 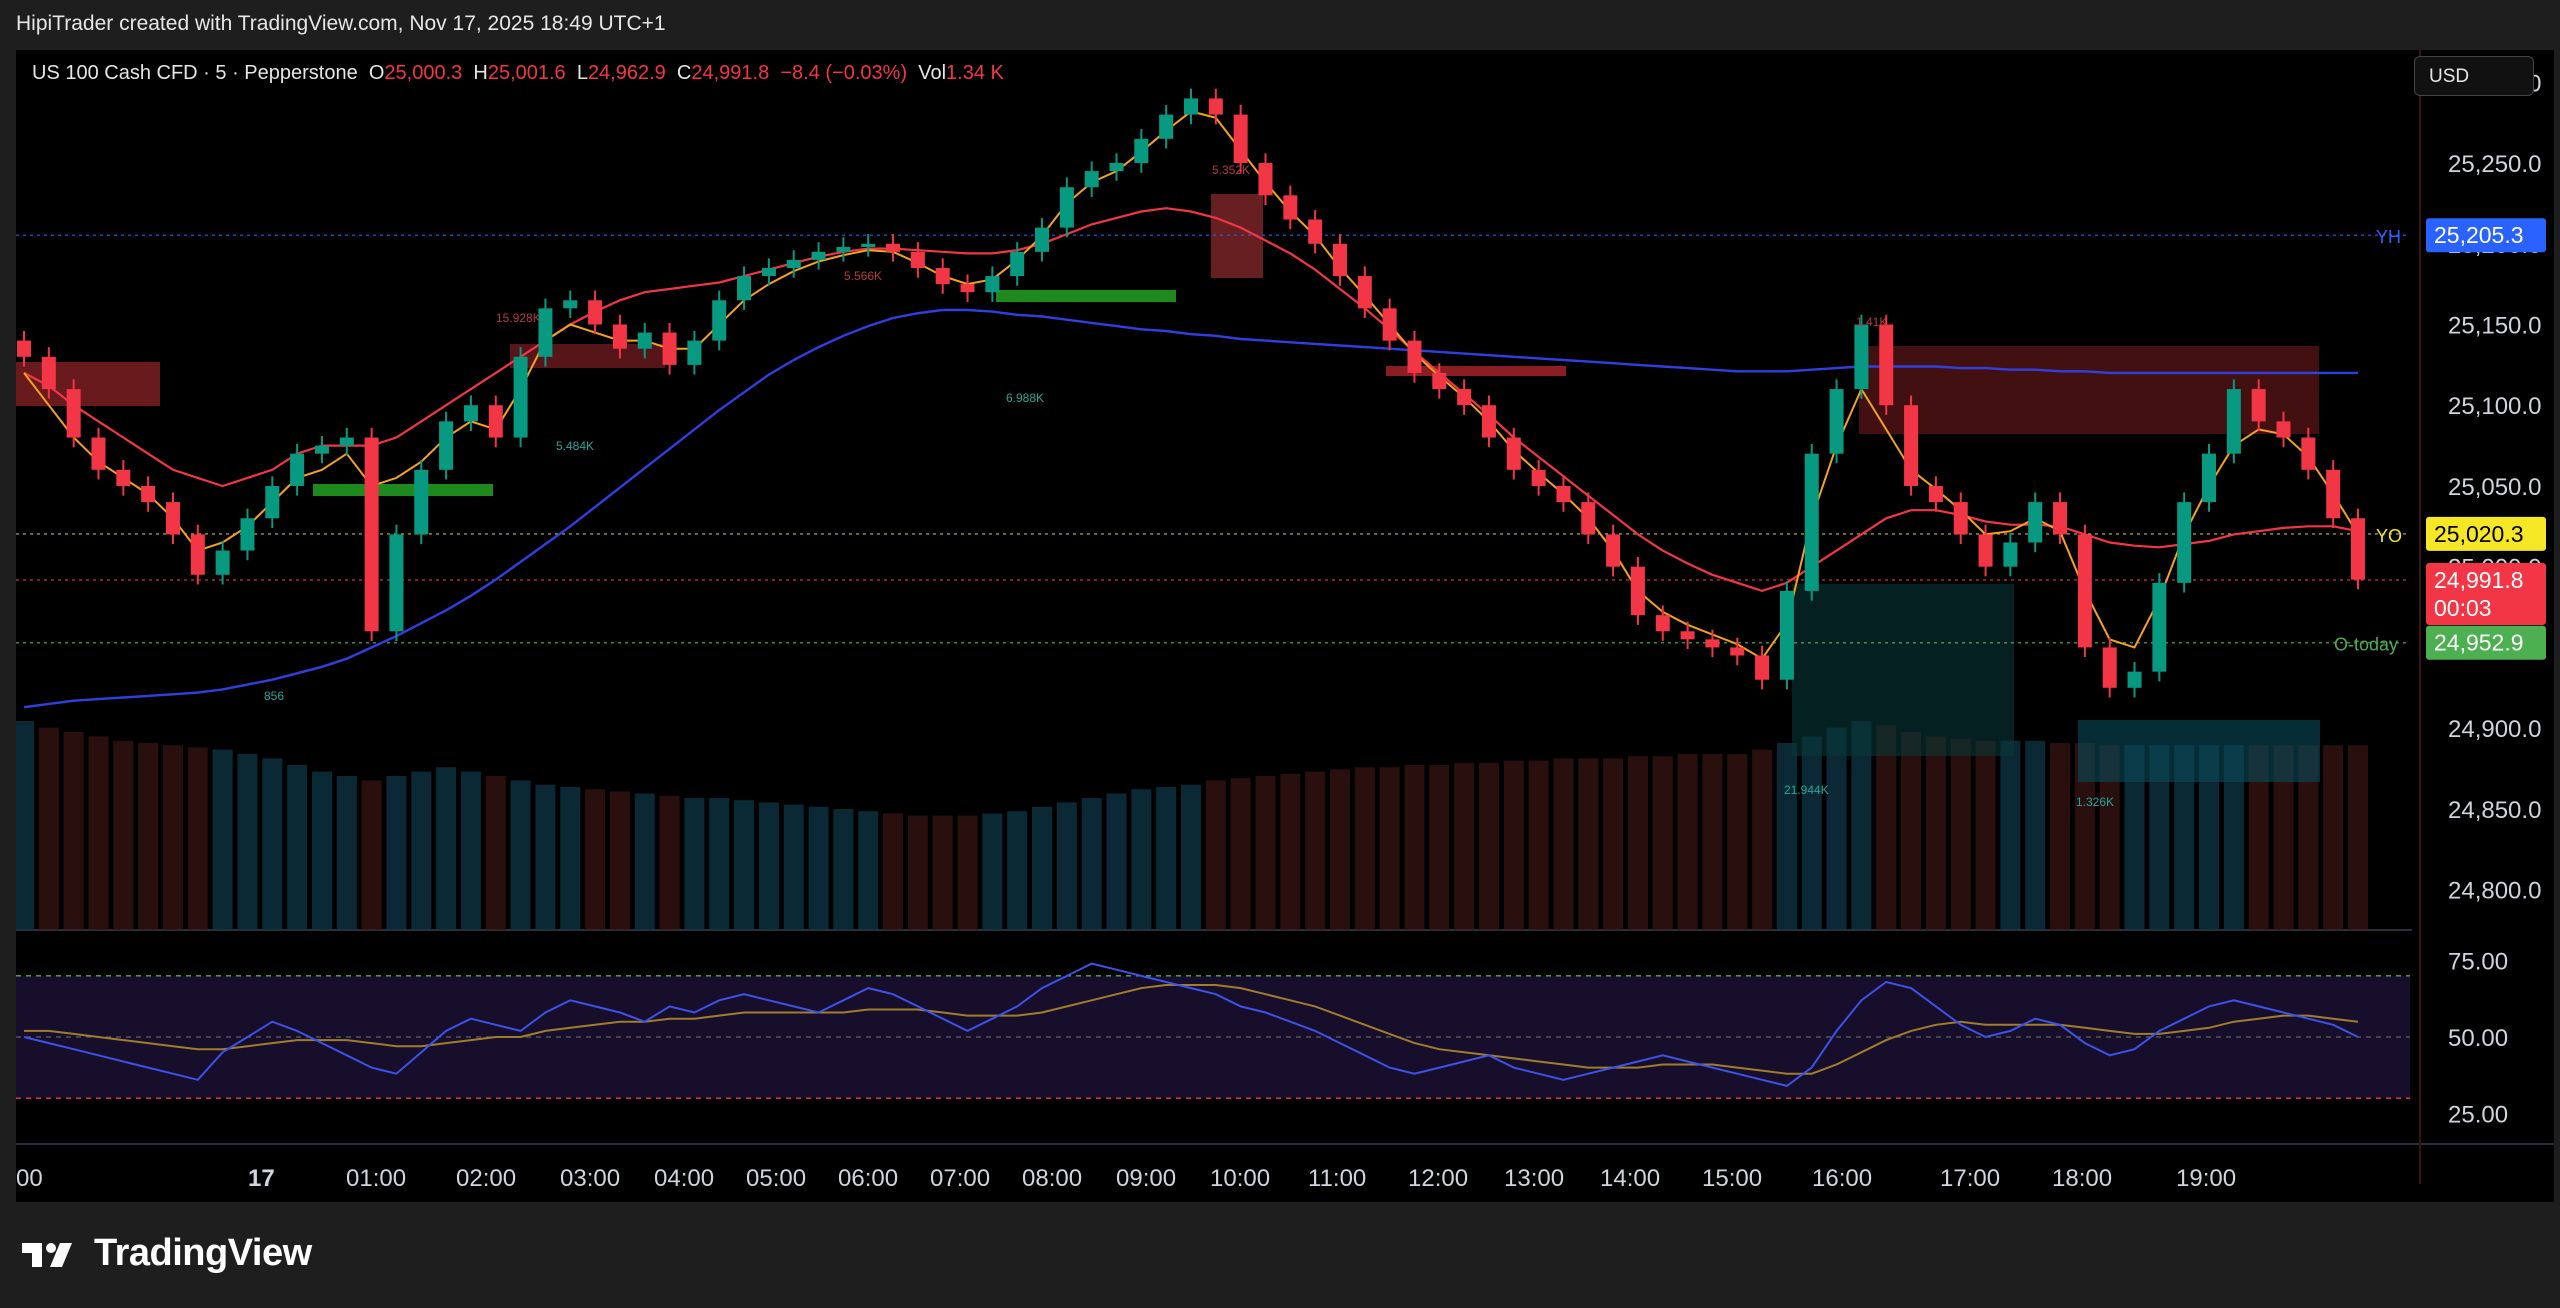 I want to click on supply-zone-box, so click(x=1476, y=371).